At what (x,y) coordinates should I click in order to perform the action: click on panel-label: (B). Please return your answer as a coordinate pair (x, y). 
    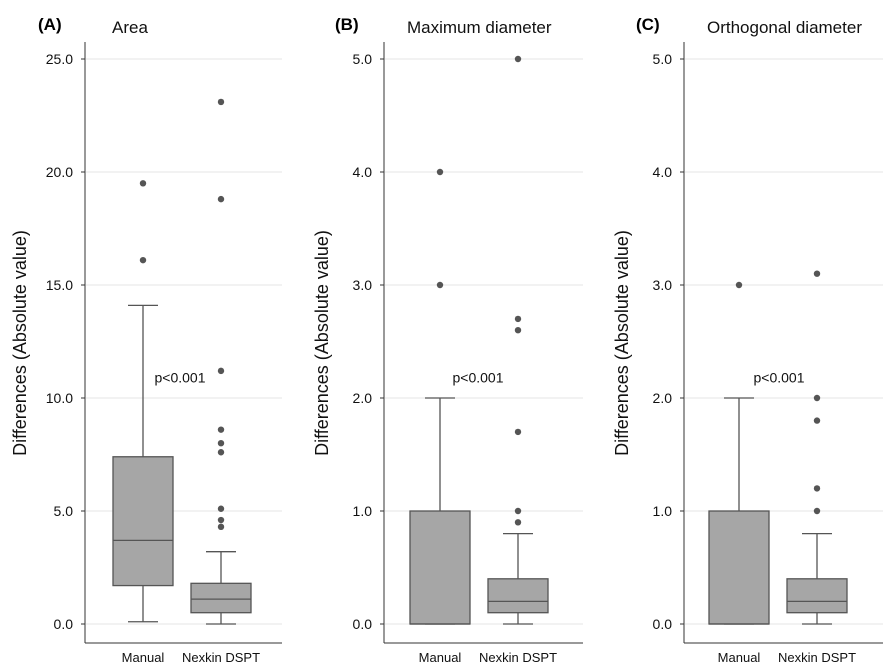
    Looking at the image, I should click on (347, 24).